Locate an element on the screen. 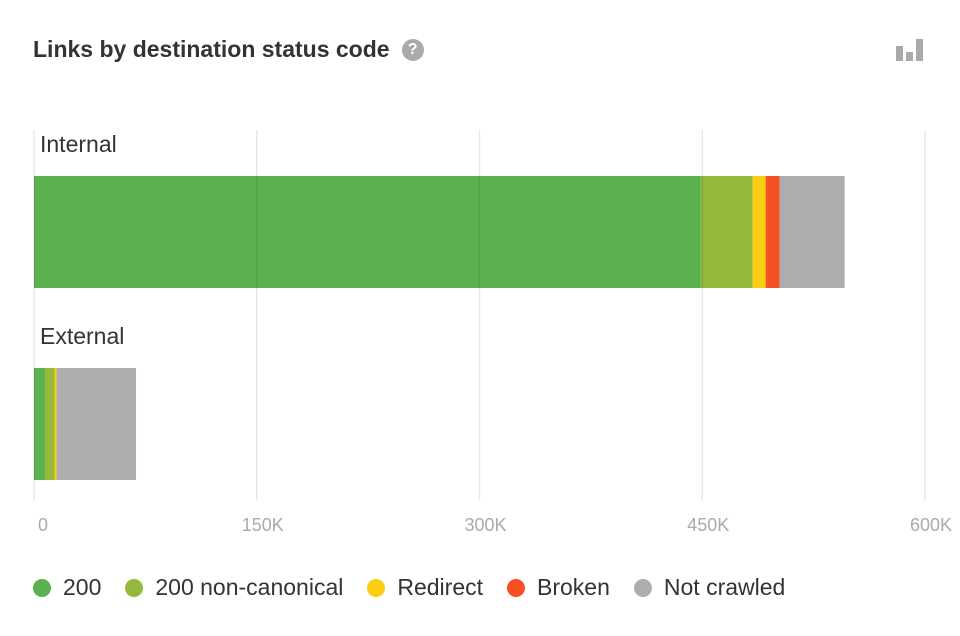  chart-title: Links by destination status code ? is located at coordinates (228, 49).